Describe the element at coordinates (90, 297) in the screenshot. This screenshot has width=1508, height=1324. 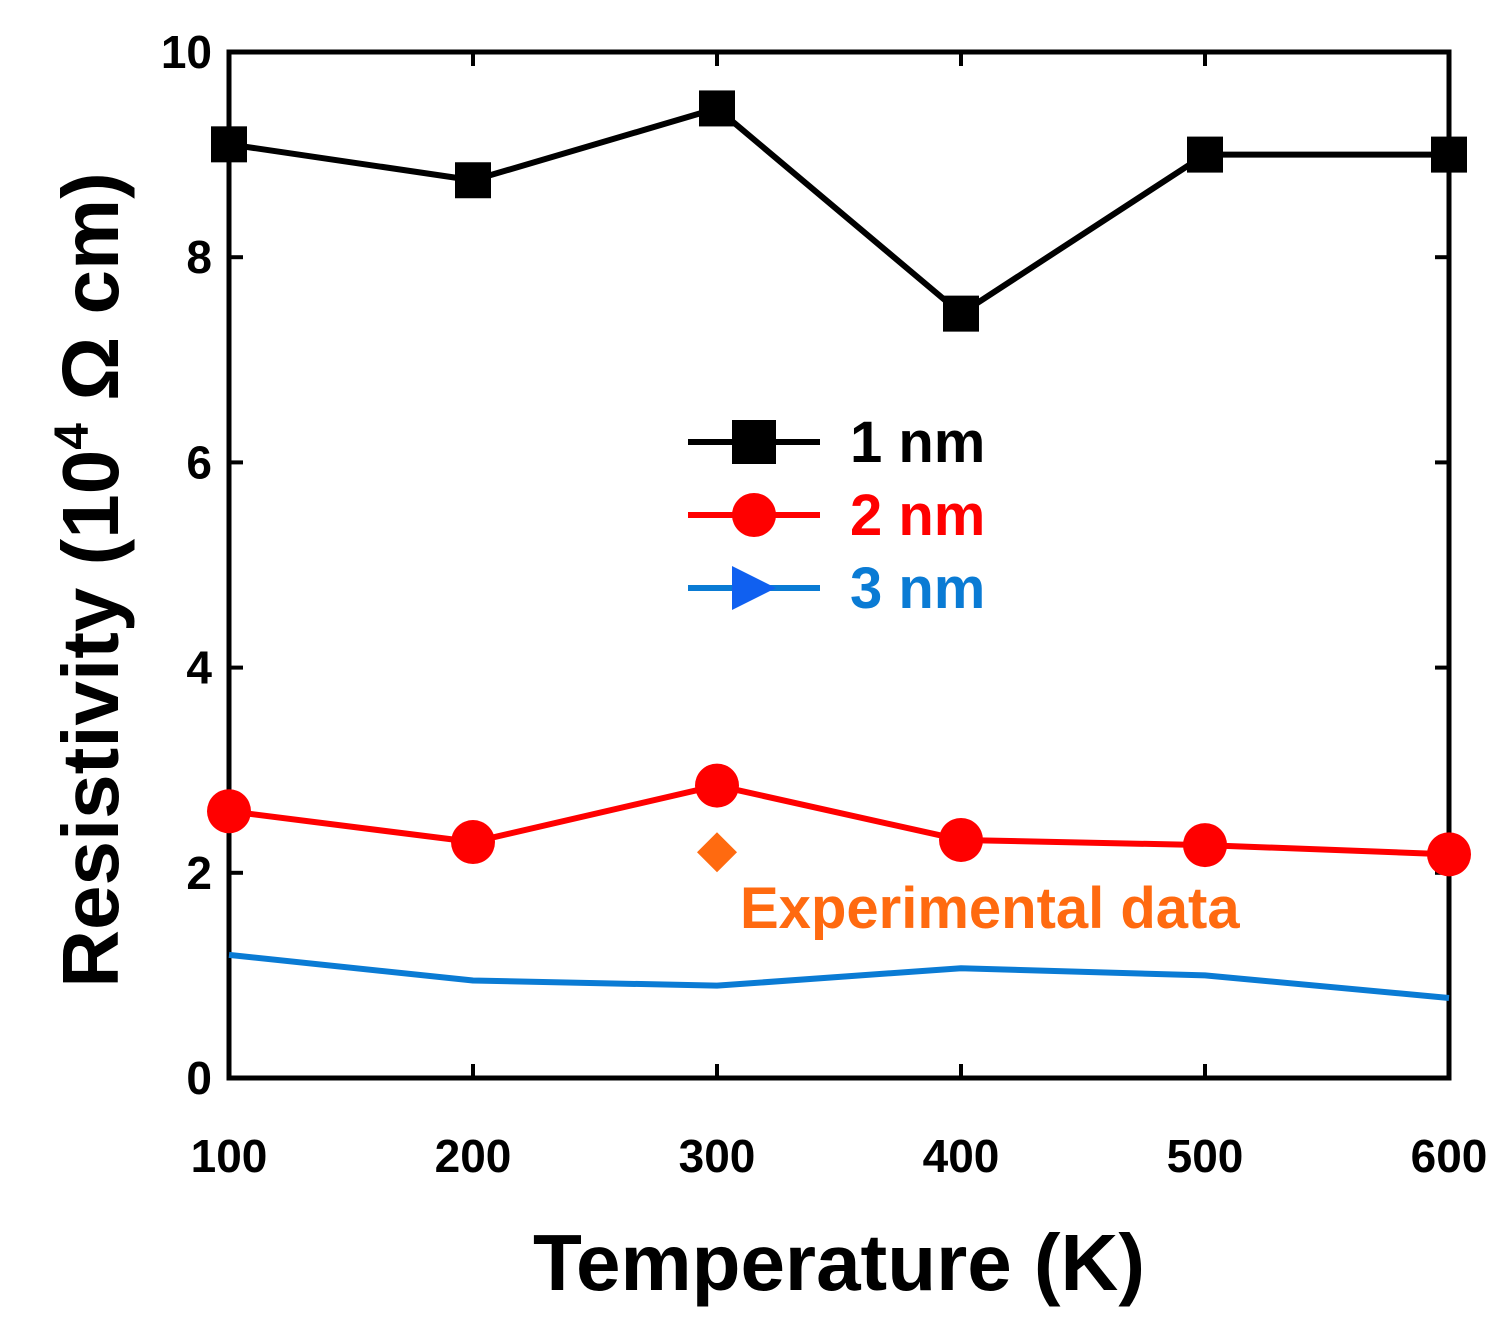
I see `y-axis-title-suffix: Ω cm)` at that location.